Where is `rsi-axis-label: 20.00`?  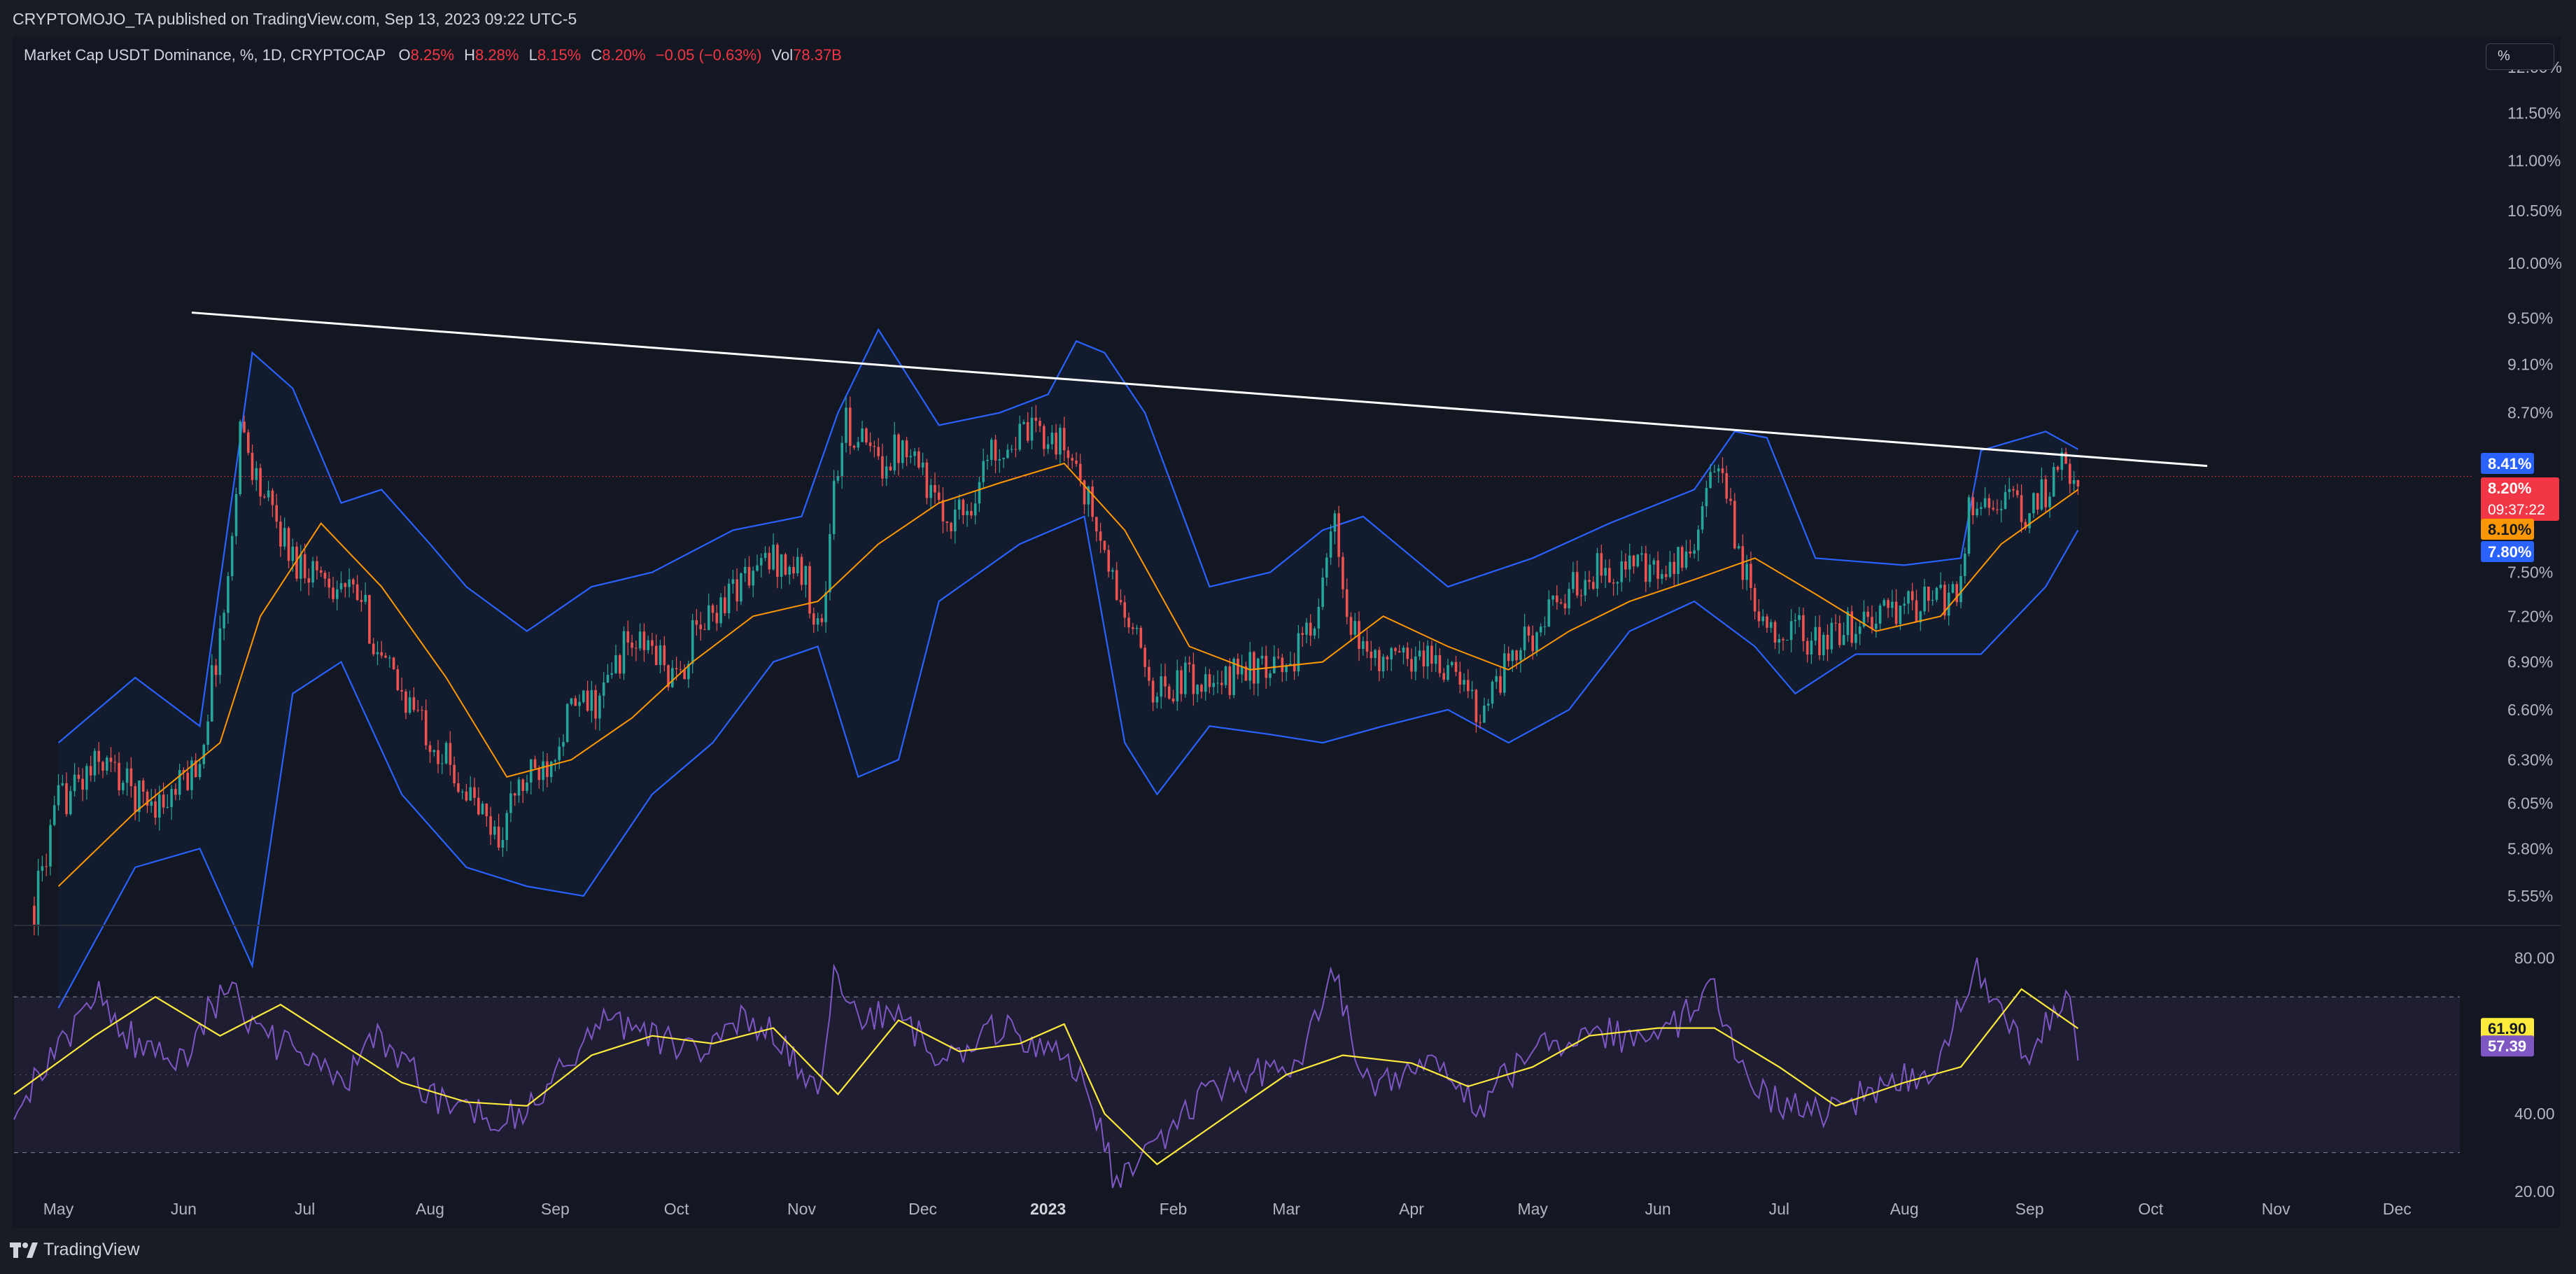
rsi-axis-label: 20.00 is located at coordinates (2534, 1191).